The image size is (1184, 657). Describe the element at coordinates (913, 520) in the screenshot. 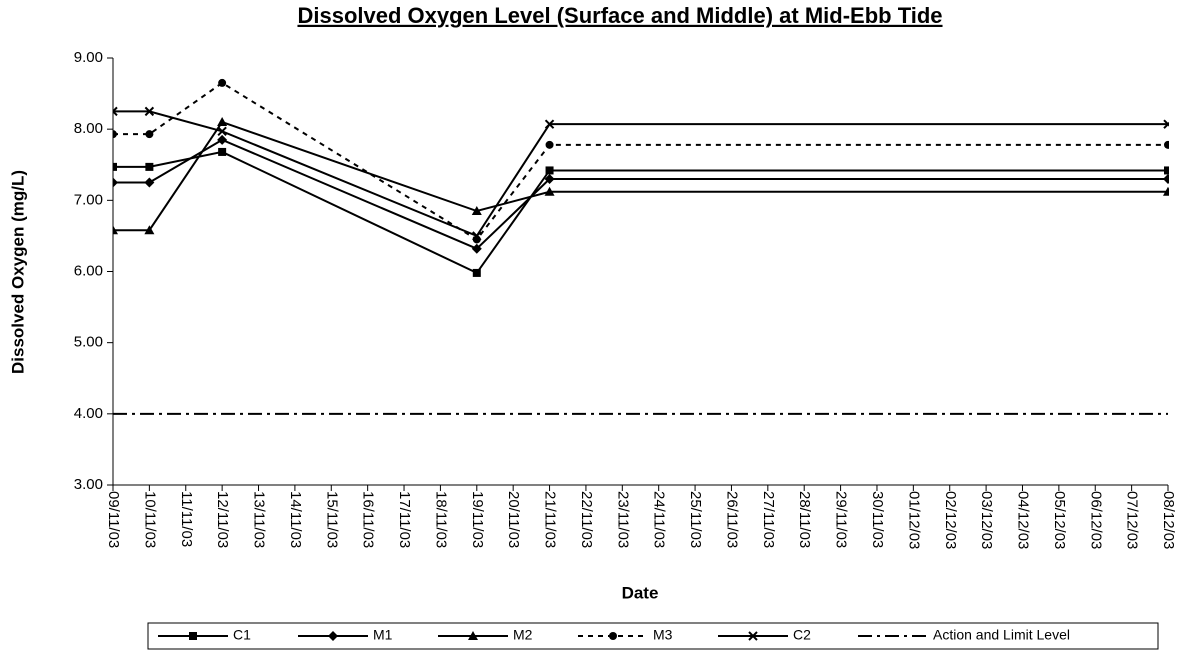

I see `x-tick-label: 01/12/03` at that location.